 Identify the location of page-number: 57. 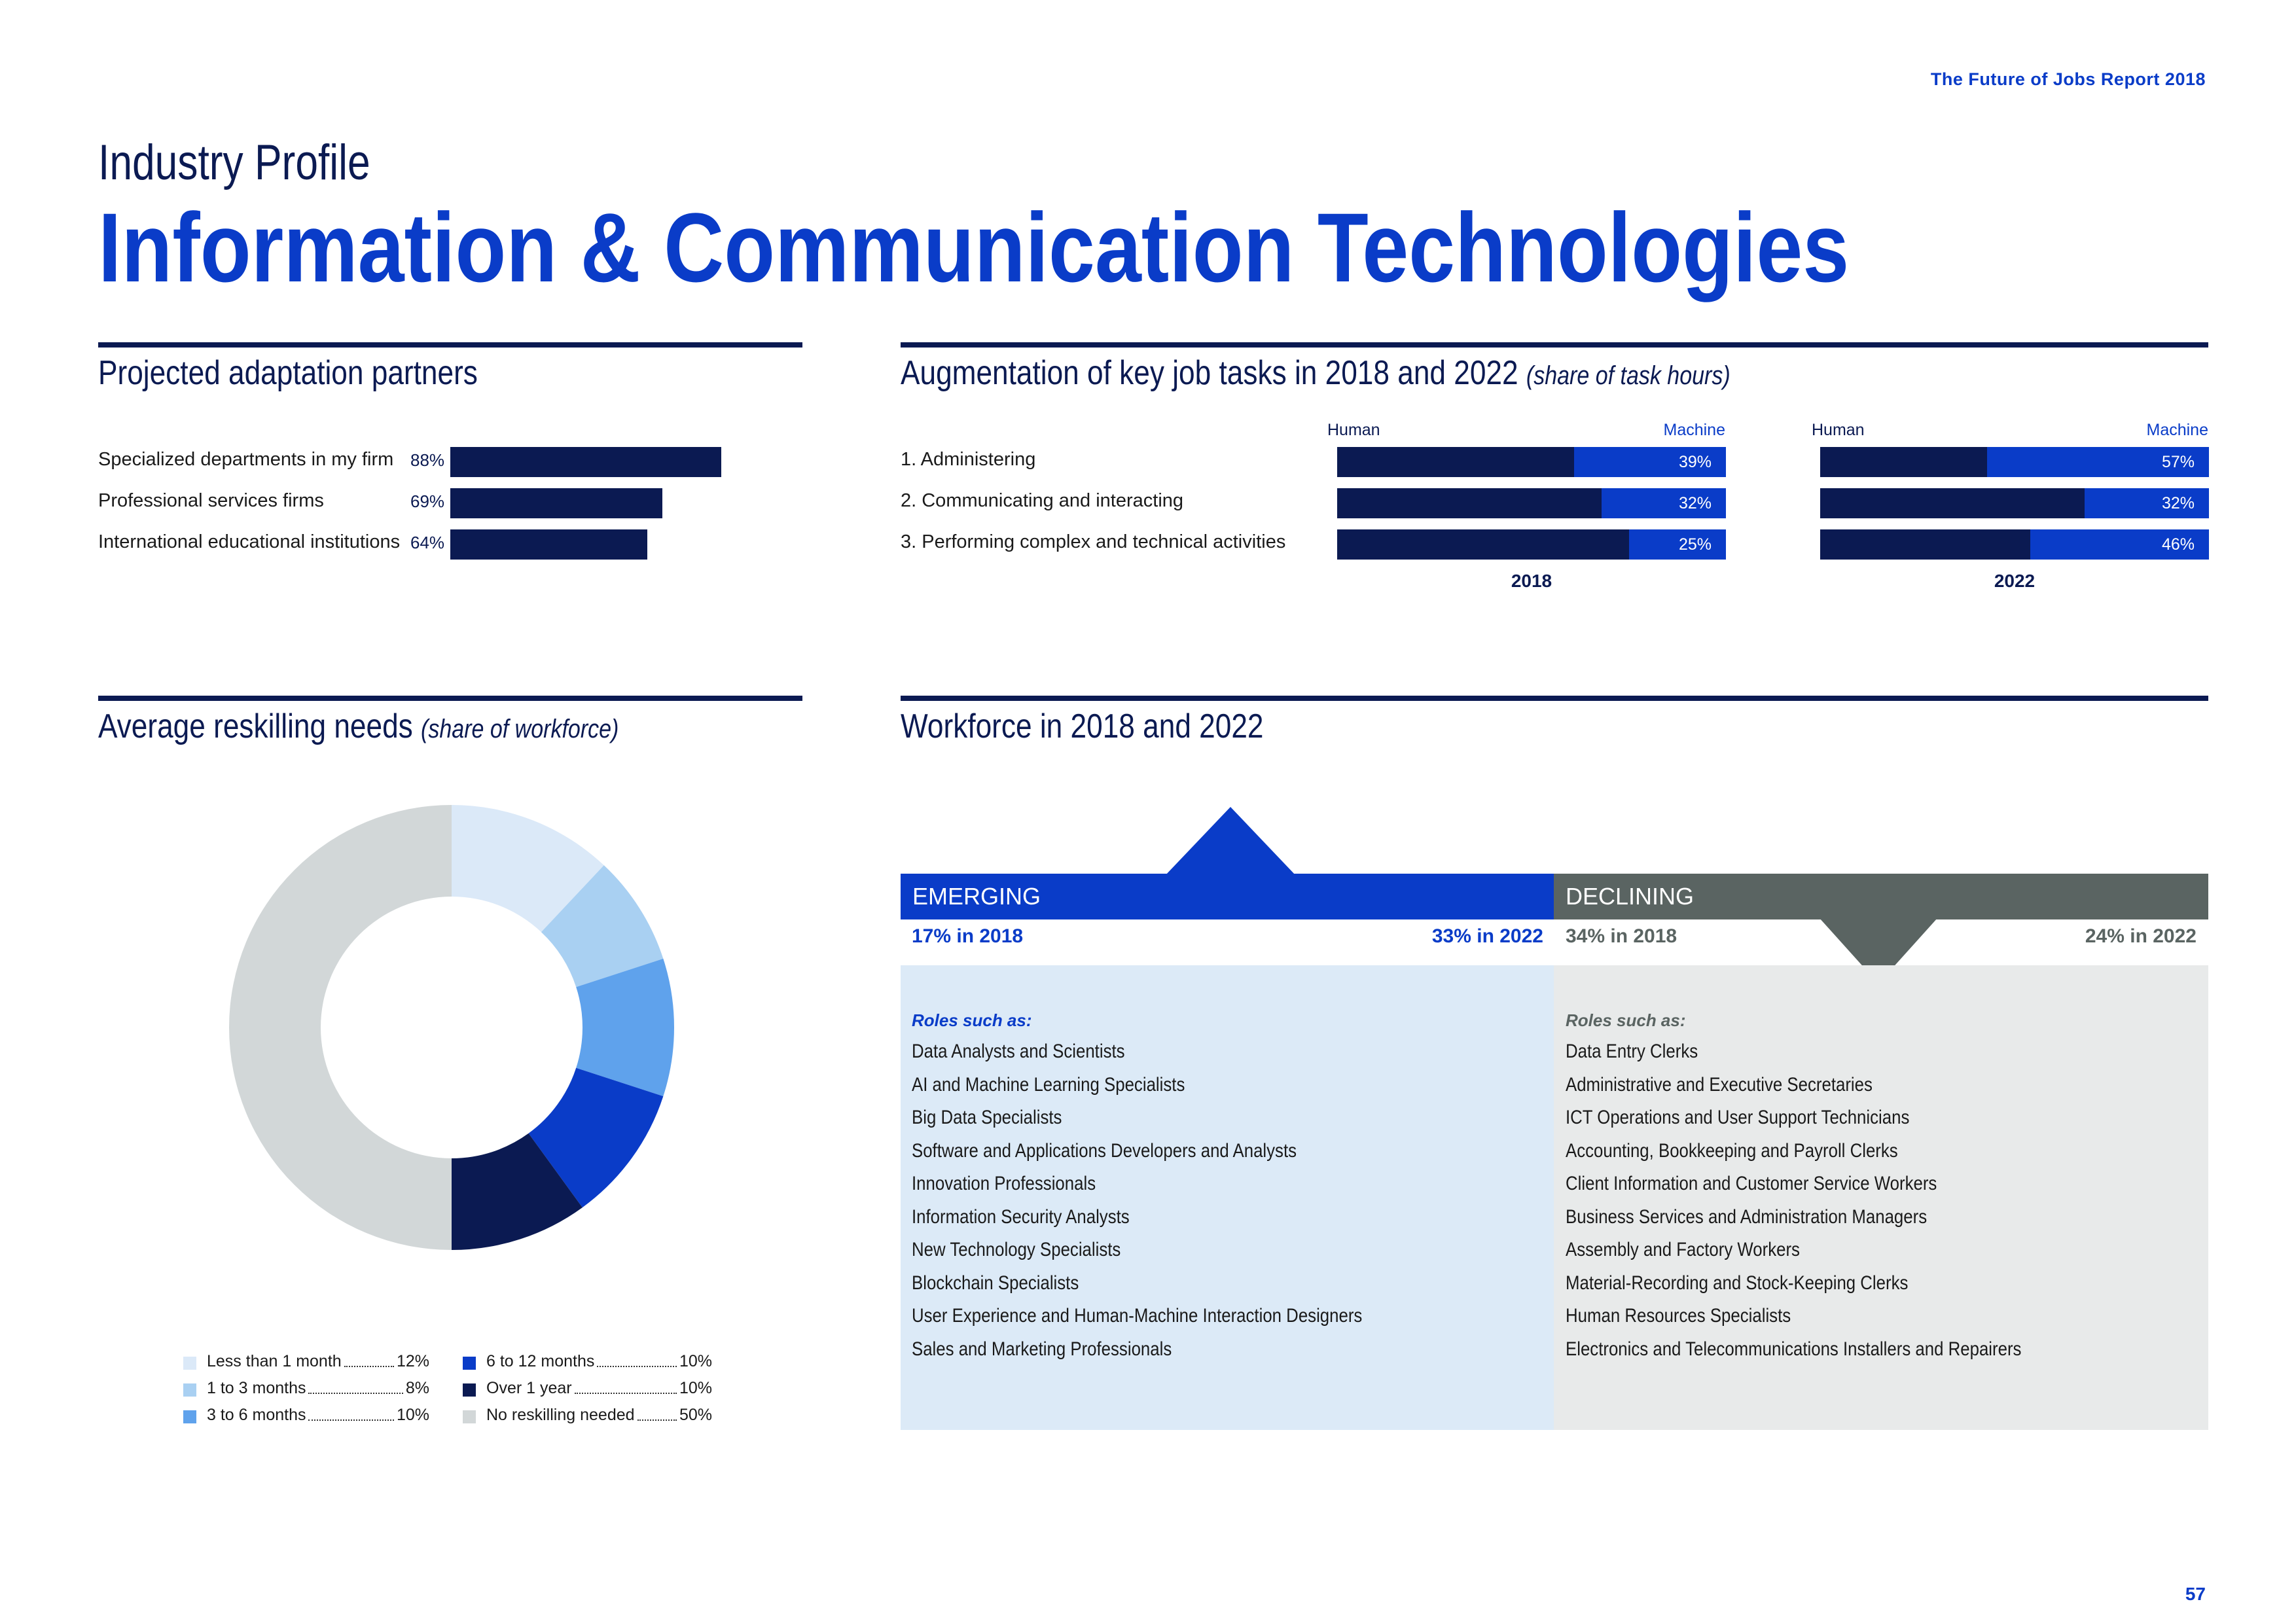
(2195, 1594).